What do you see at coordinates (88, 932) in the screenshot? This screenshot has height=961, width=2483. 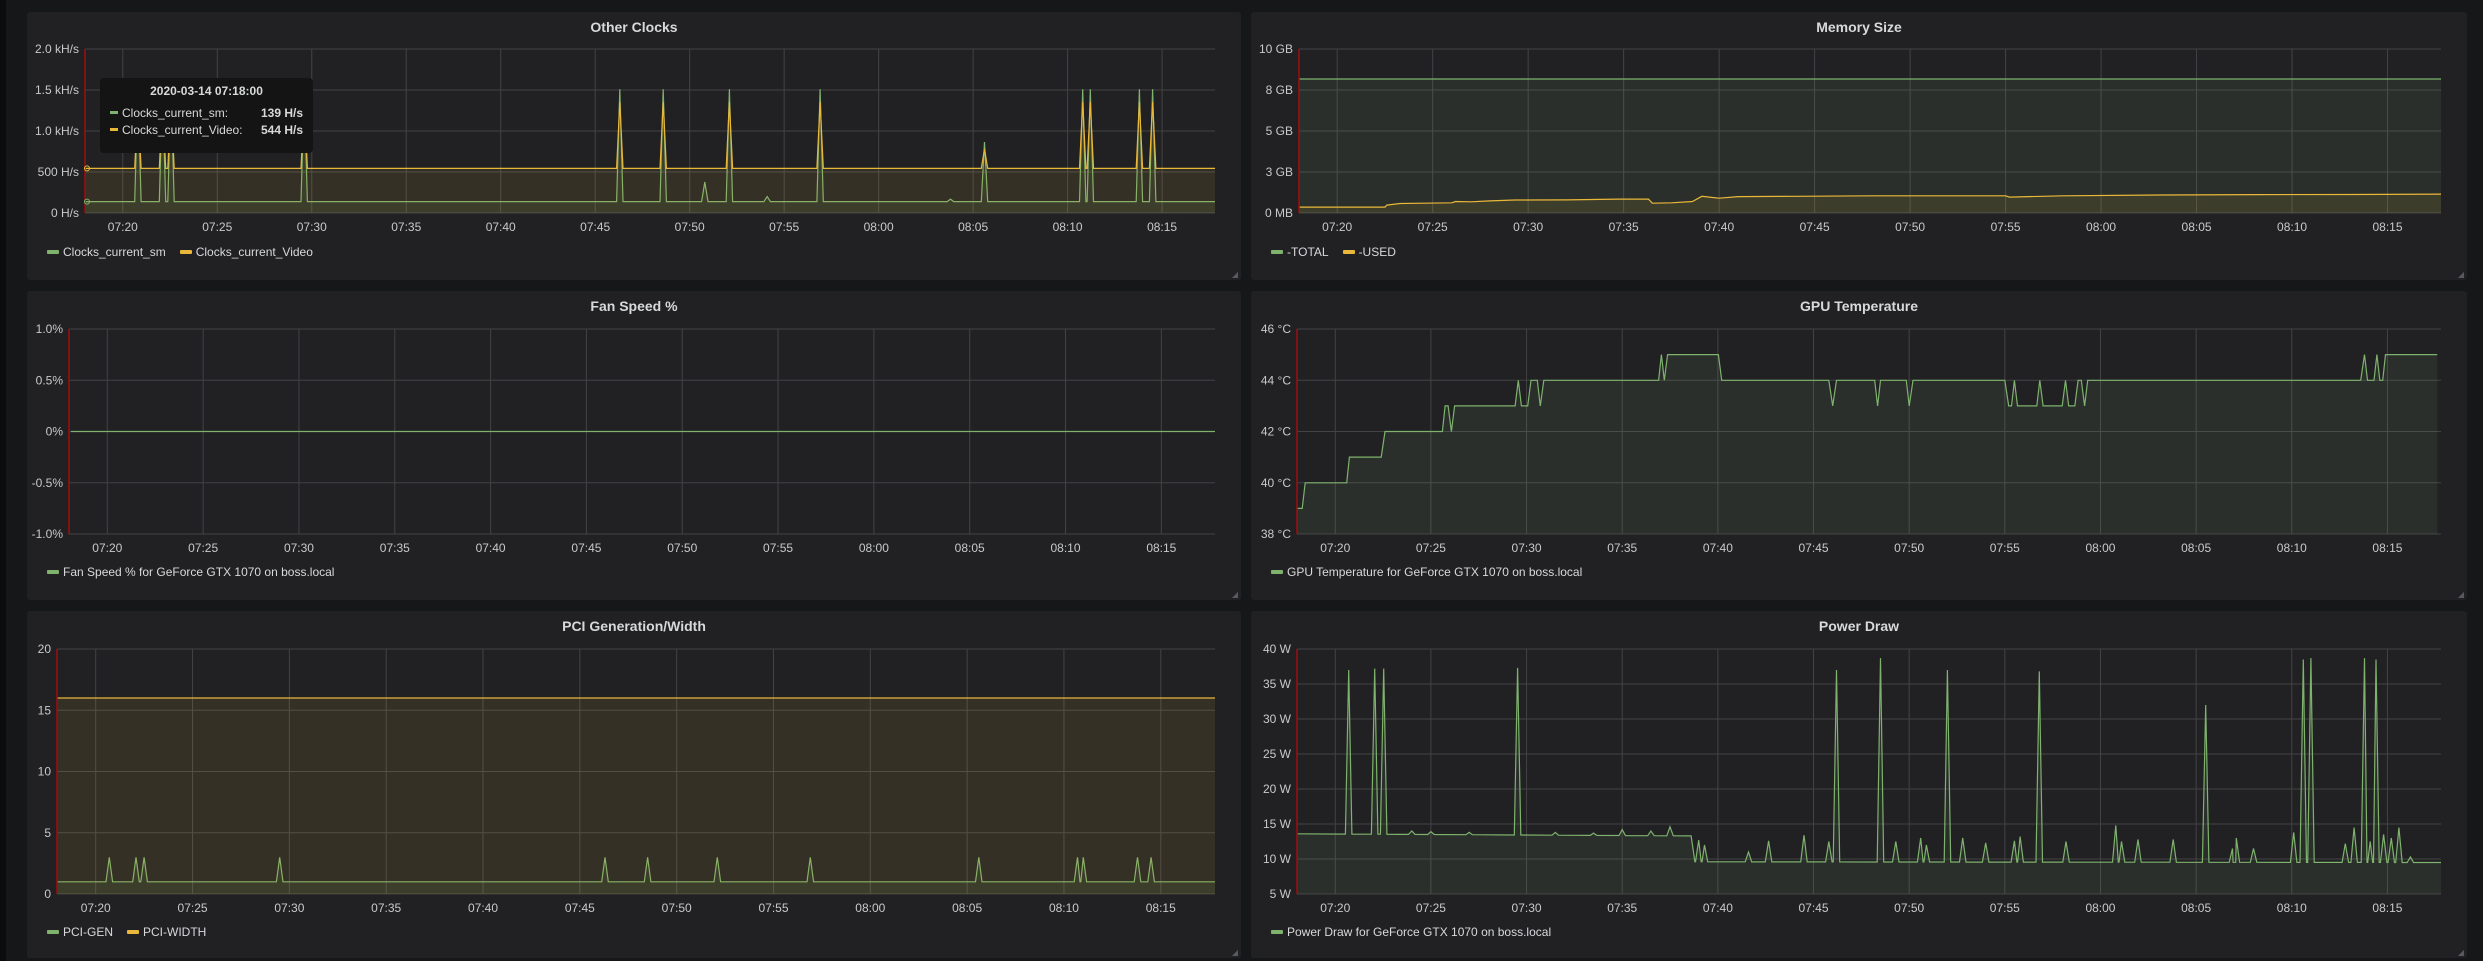 I see `legend-label: PCI-GEN` at bounding box center [88, 932].